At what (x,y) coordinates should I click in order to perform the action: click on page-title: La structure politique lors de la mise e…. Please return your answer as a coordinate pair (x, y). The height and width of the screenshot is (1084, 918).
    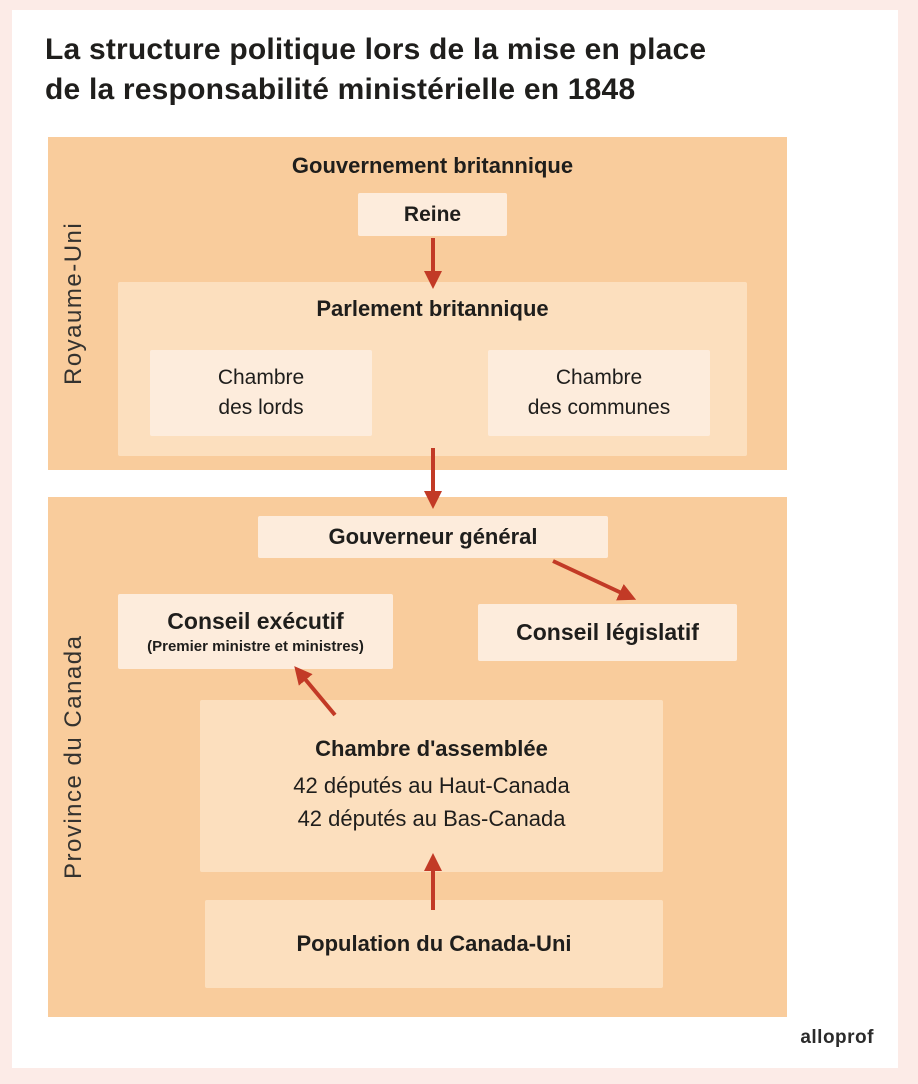
    Looking at the image, I should click on (376, 69).